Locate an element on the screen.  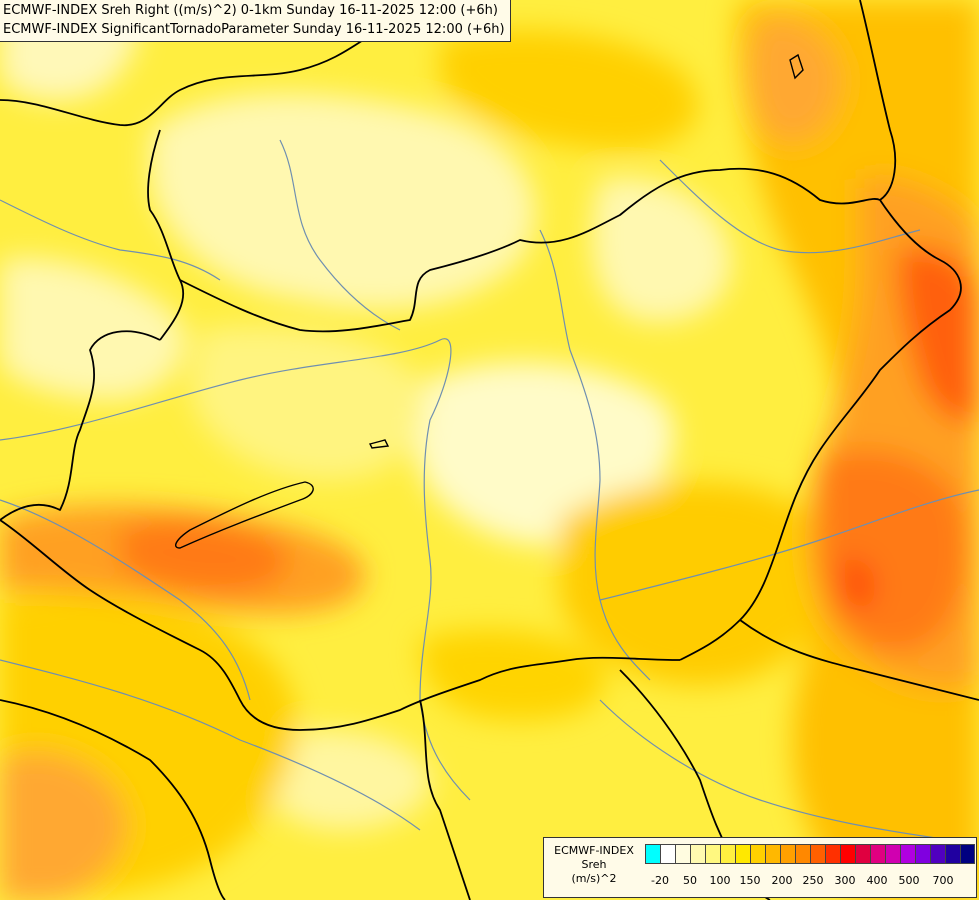
border-hungary-east is located at coordinates (820, 430).